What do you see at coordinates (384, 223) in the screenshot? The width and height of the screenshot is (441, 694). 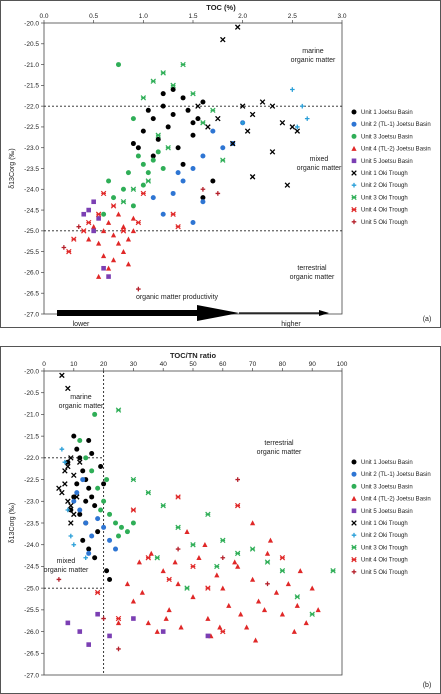 I see `legend-label: Unit 5 Oki Trough` at bounding box center [384, 223].